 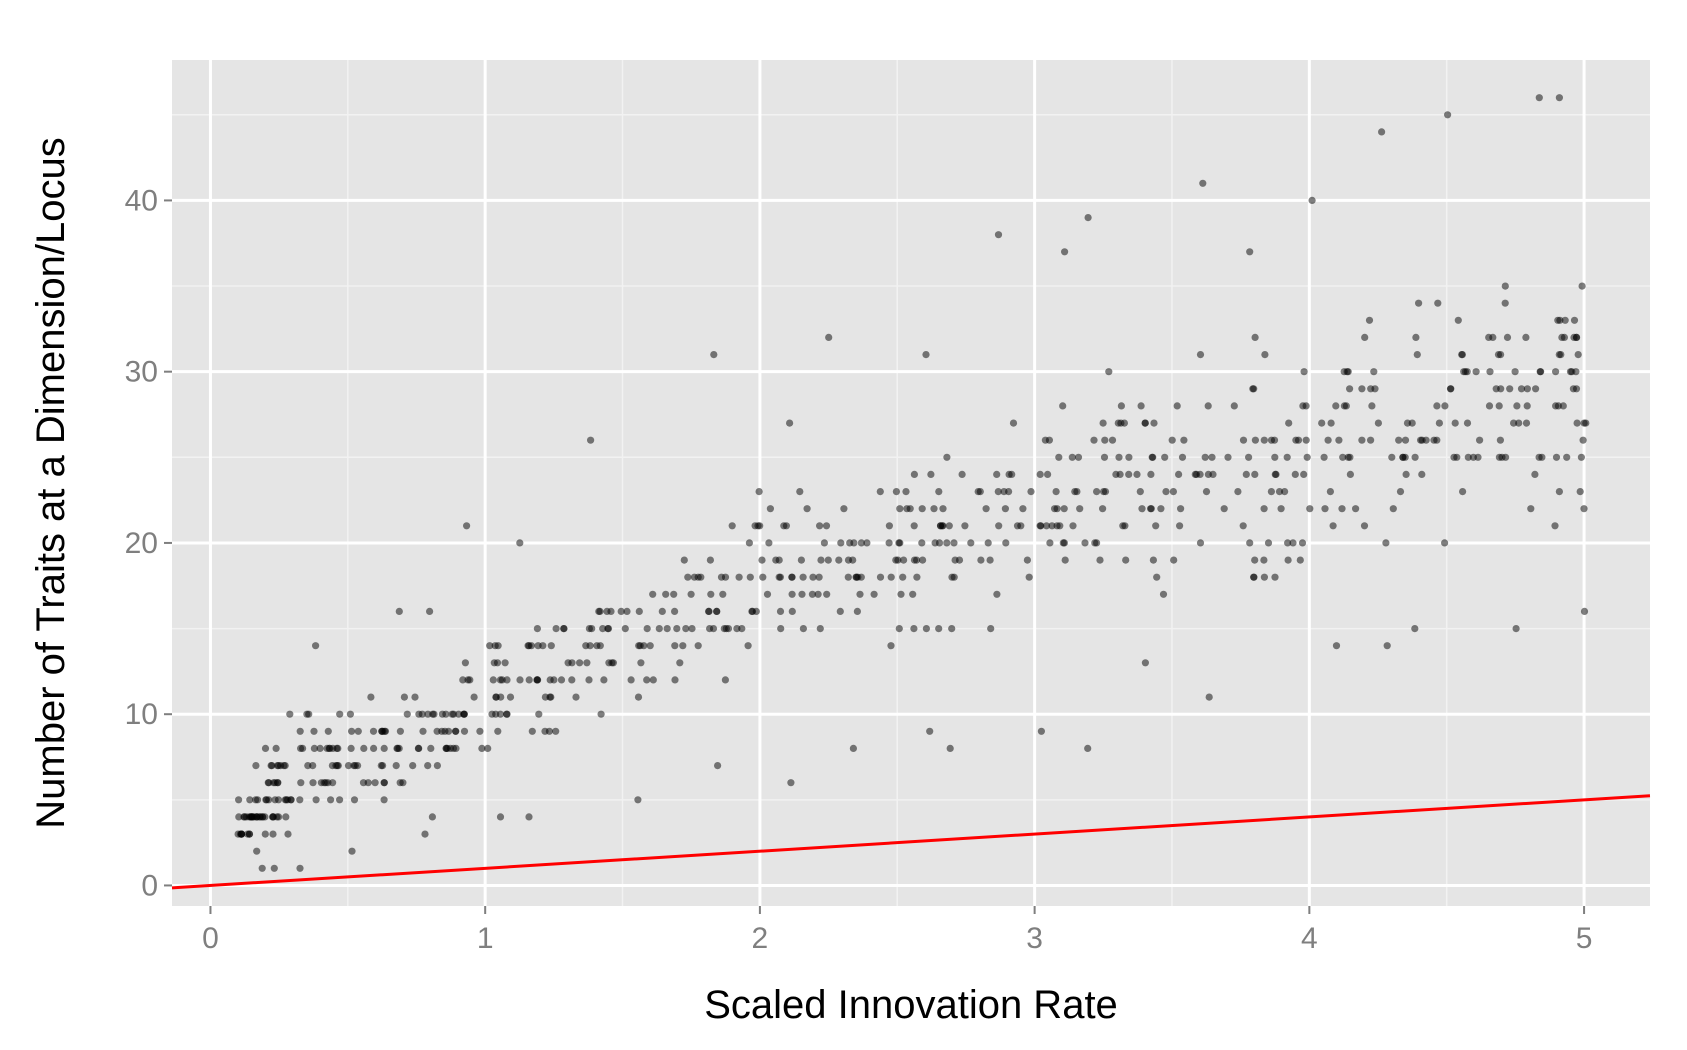 I want to click on y-tick-label: 40, so click(x=141, y=200).